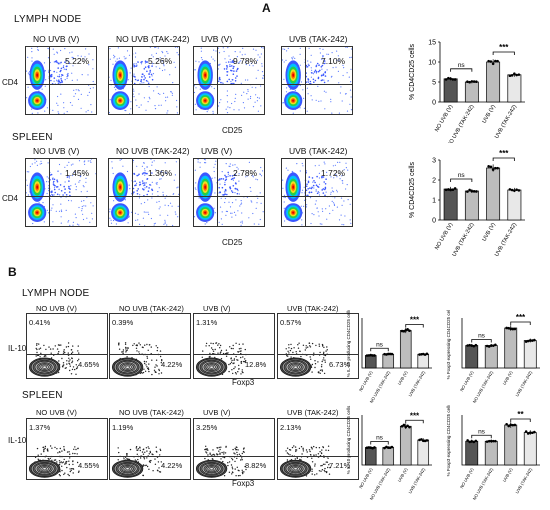 The width and height of the screenshot is (550, 510). What do you see at coordinates (32, 137) in the screenshot?
I see `panel-a-spleen-label: SPLEEN` at bounding box center [32, 137].